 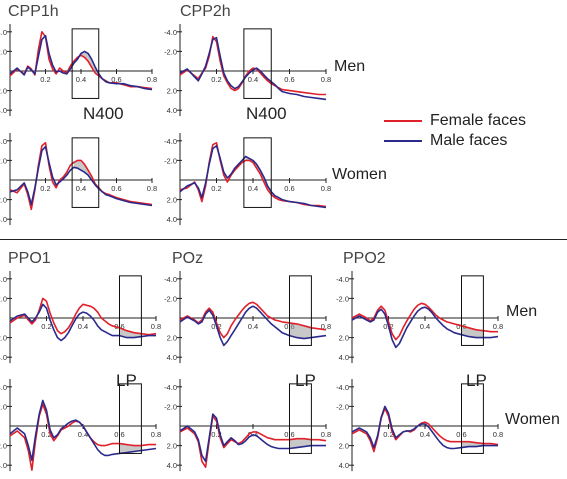 I want to click on erp-panel-cpp2h-men: -4.0 -2.0 2.0 4.0 0.2 0.4 0.6 0.8, so click(x=247, y=70).